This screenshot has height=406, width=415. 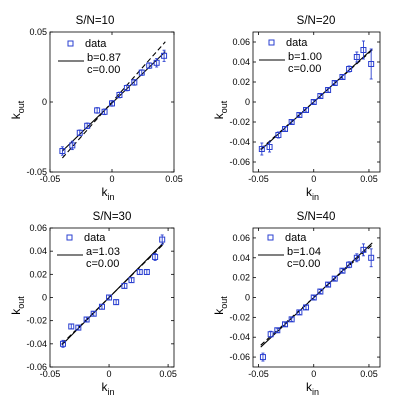 What do you see at coordinates (88, 251) in the screenshot?
I see `legend: data a=1.03c=0.00` at bounding box center [88, 251].